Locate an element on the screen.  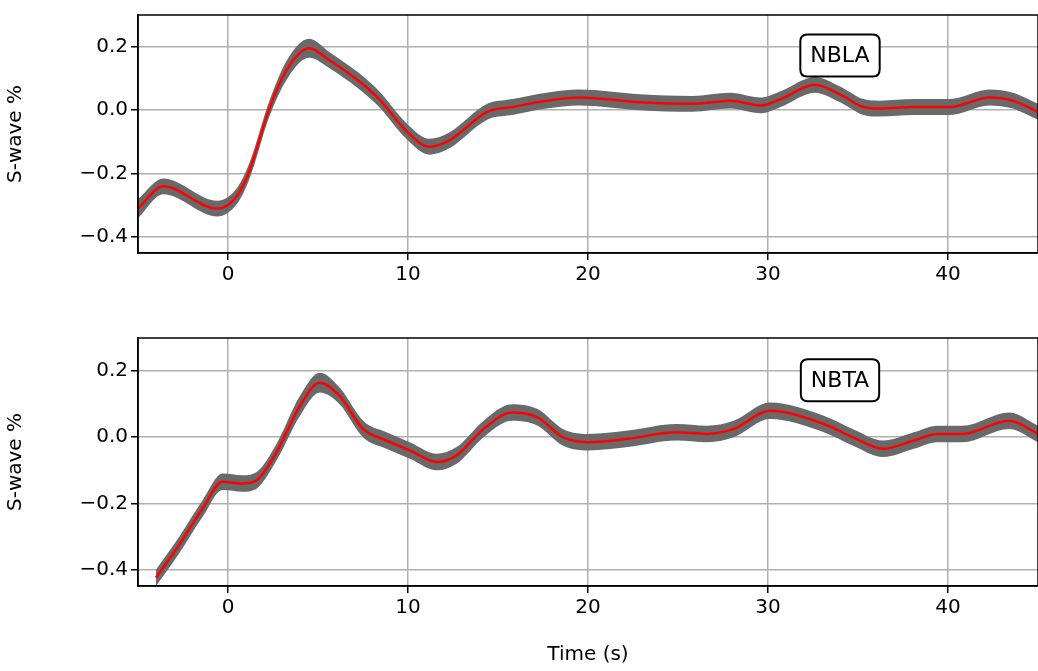
x-axis-title: Time (s) is located at coordinates (587, 653).